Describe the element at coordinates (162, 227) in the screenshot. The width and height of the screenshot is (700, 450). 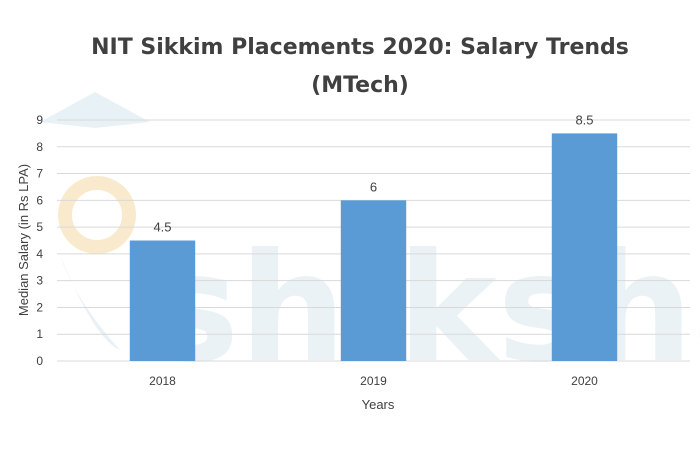
I see `data-label-2018: 4.5` at that location.